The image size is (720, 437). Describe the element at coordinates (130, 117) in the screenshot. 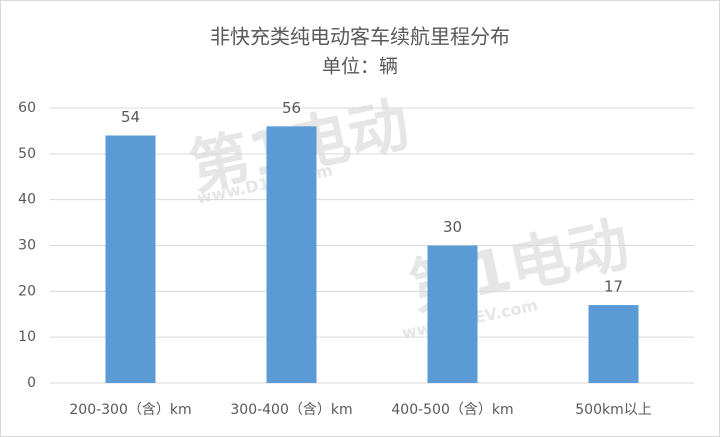

I see `data-label: 54` at that location.